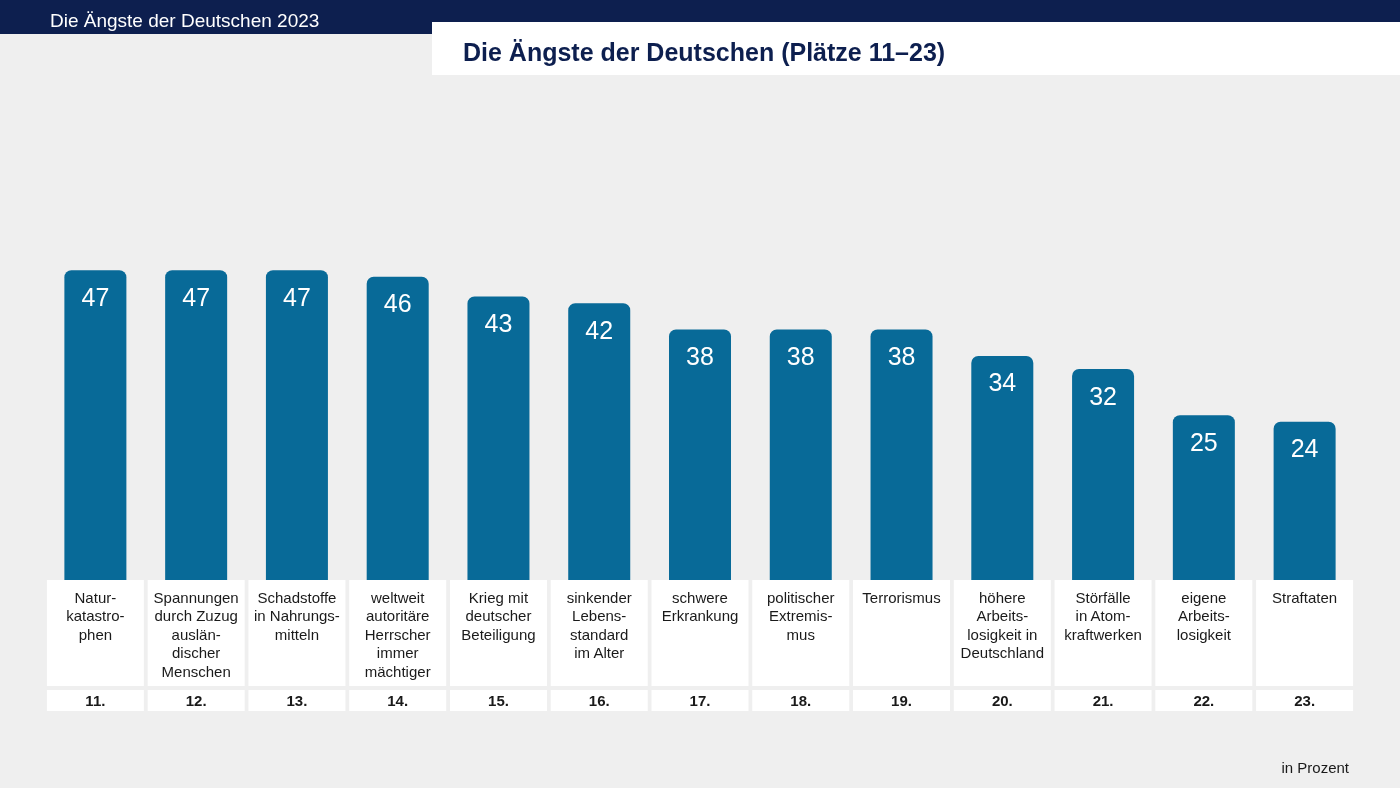  I want to click on chart-subtitle: Die Ängste der Deutschen (Plätze 11–23), so click(704, 51).